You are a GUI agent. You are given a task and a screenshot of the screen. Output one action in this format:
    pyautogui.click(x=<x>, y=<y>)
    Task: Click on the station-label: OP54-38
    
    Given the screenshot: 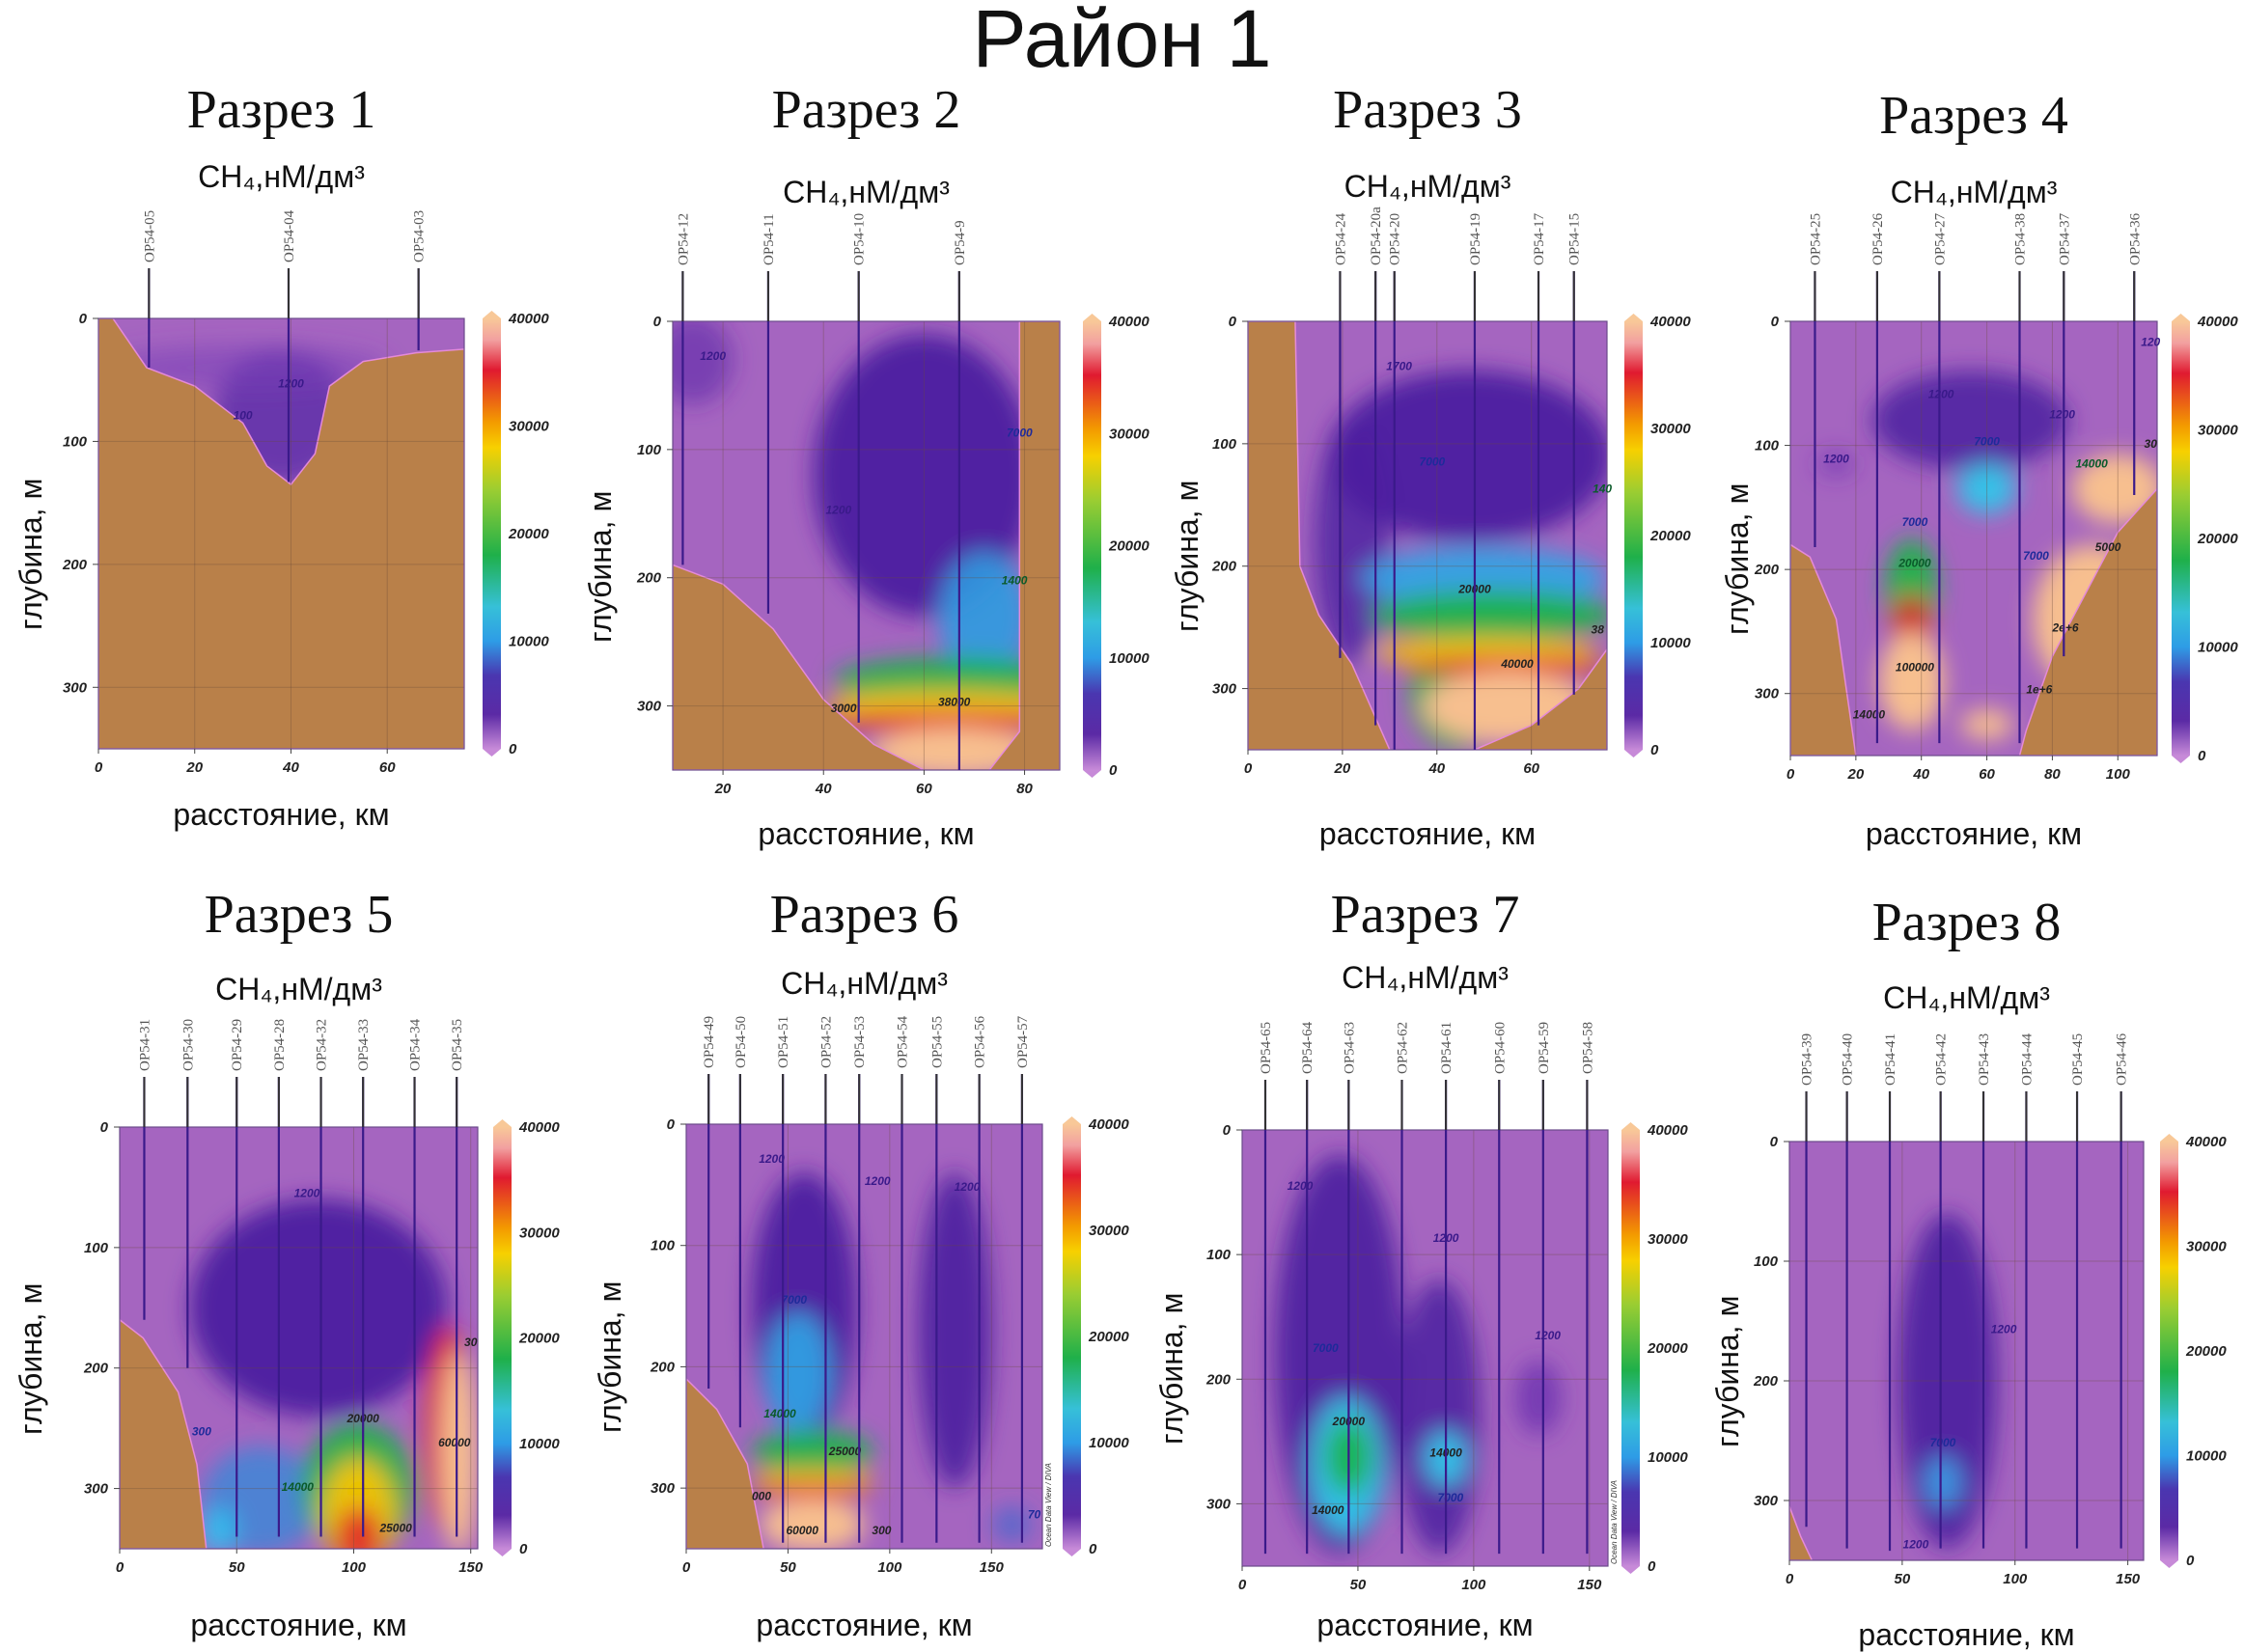 What is the action you would take?
    pyautogui.click(x=2021, y=239)
    